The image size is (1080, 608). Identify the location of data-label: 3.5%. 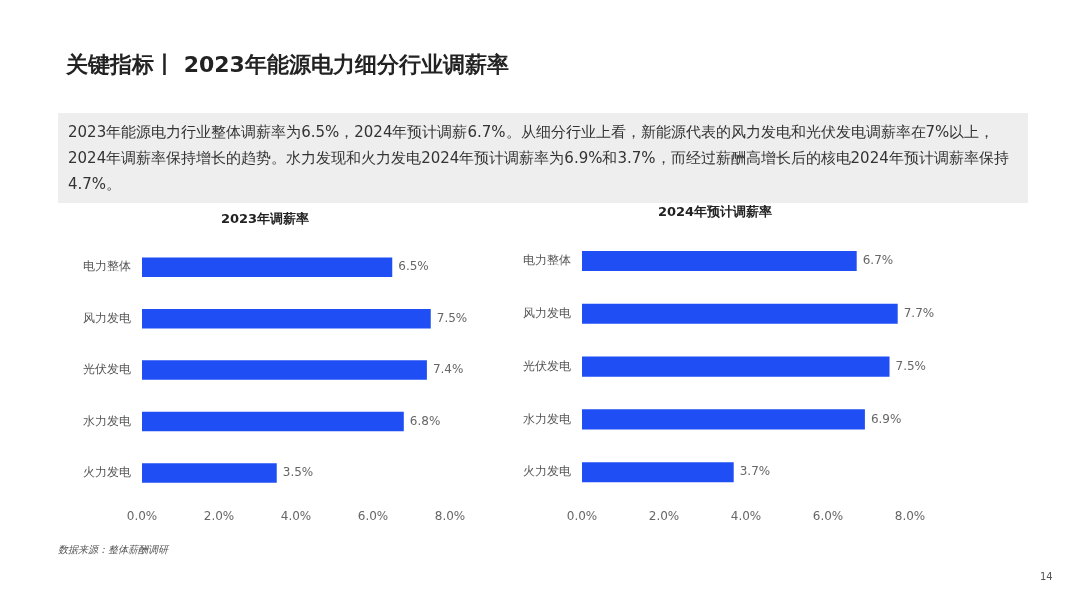
(298, 472).